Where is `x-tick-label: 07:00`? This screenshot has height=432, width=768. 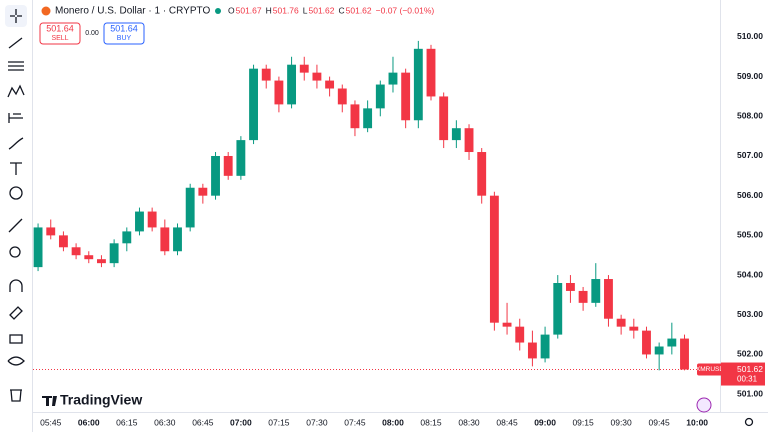 x-tick-label: 07:00 is located at coordinates (241, 422).